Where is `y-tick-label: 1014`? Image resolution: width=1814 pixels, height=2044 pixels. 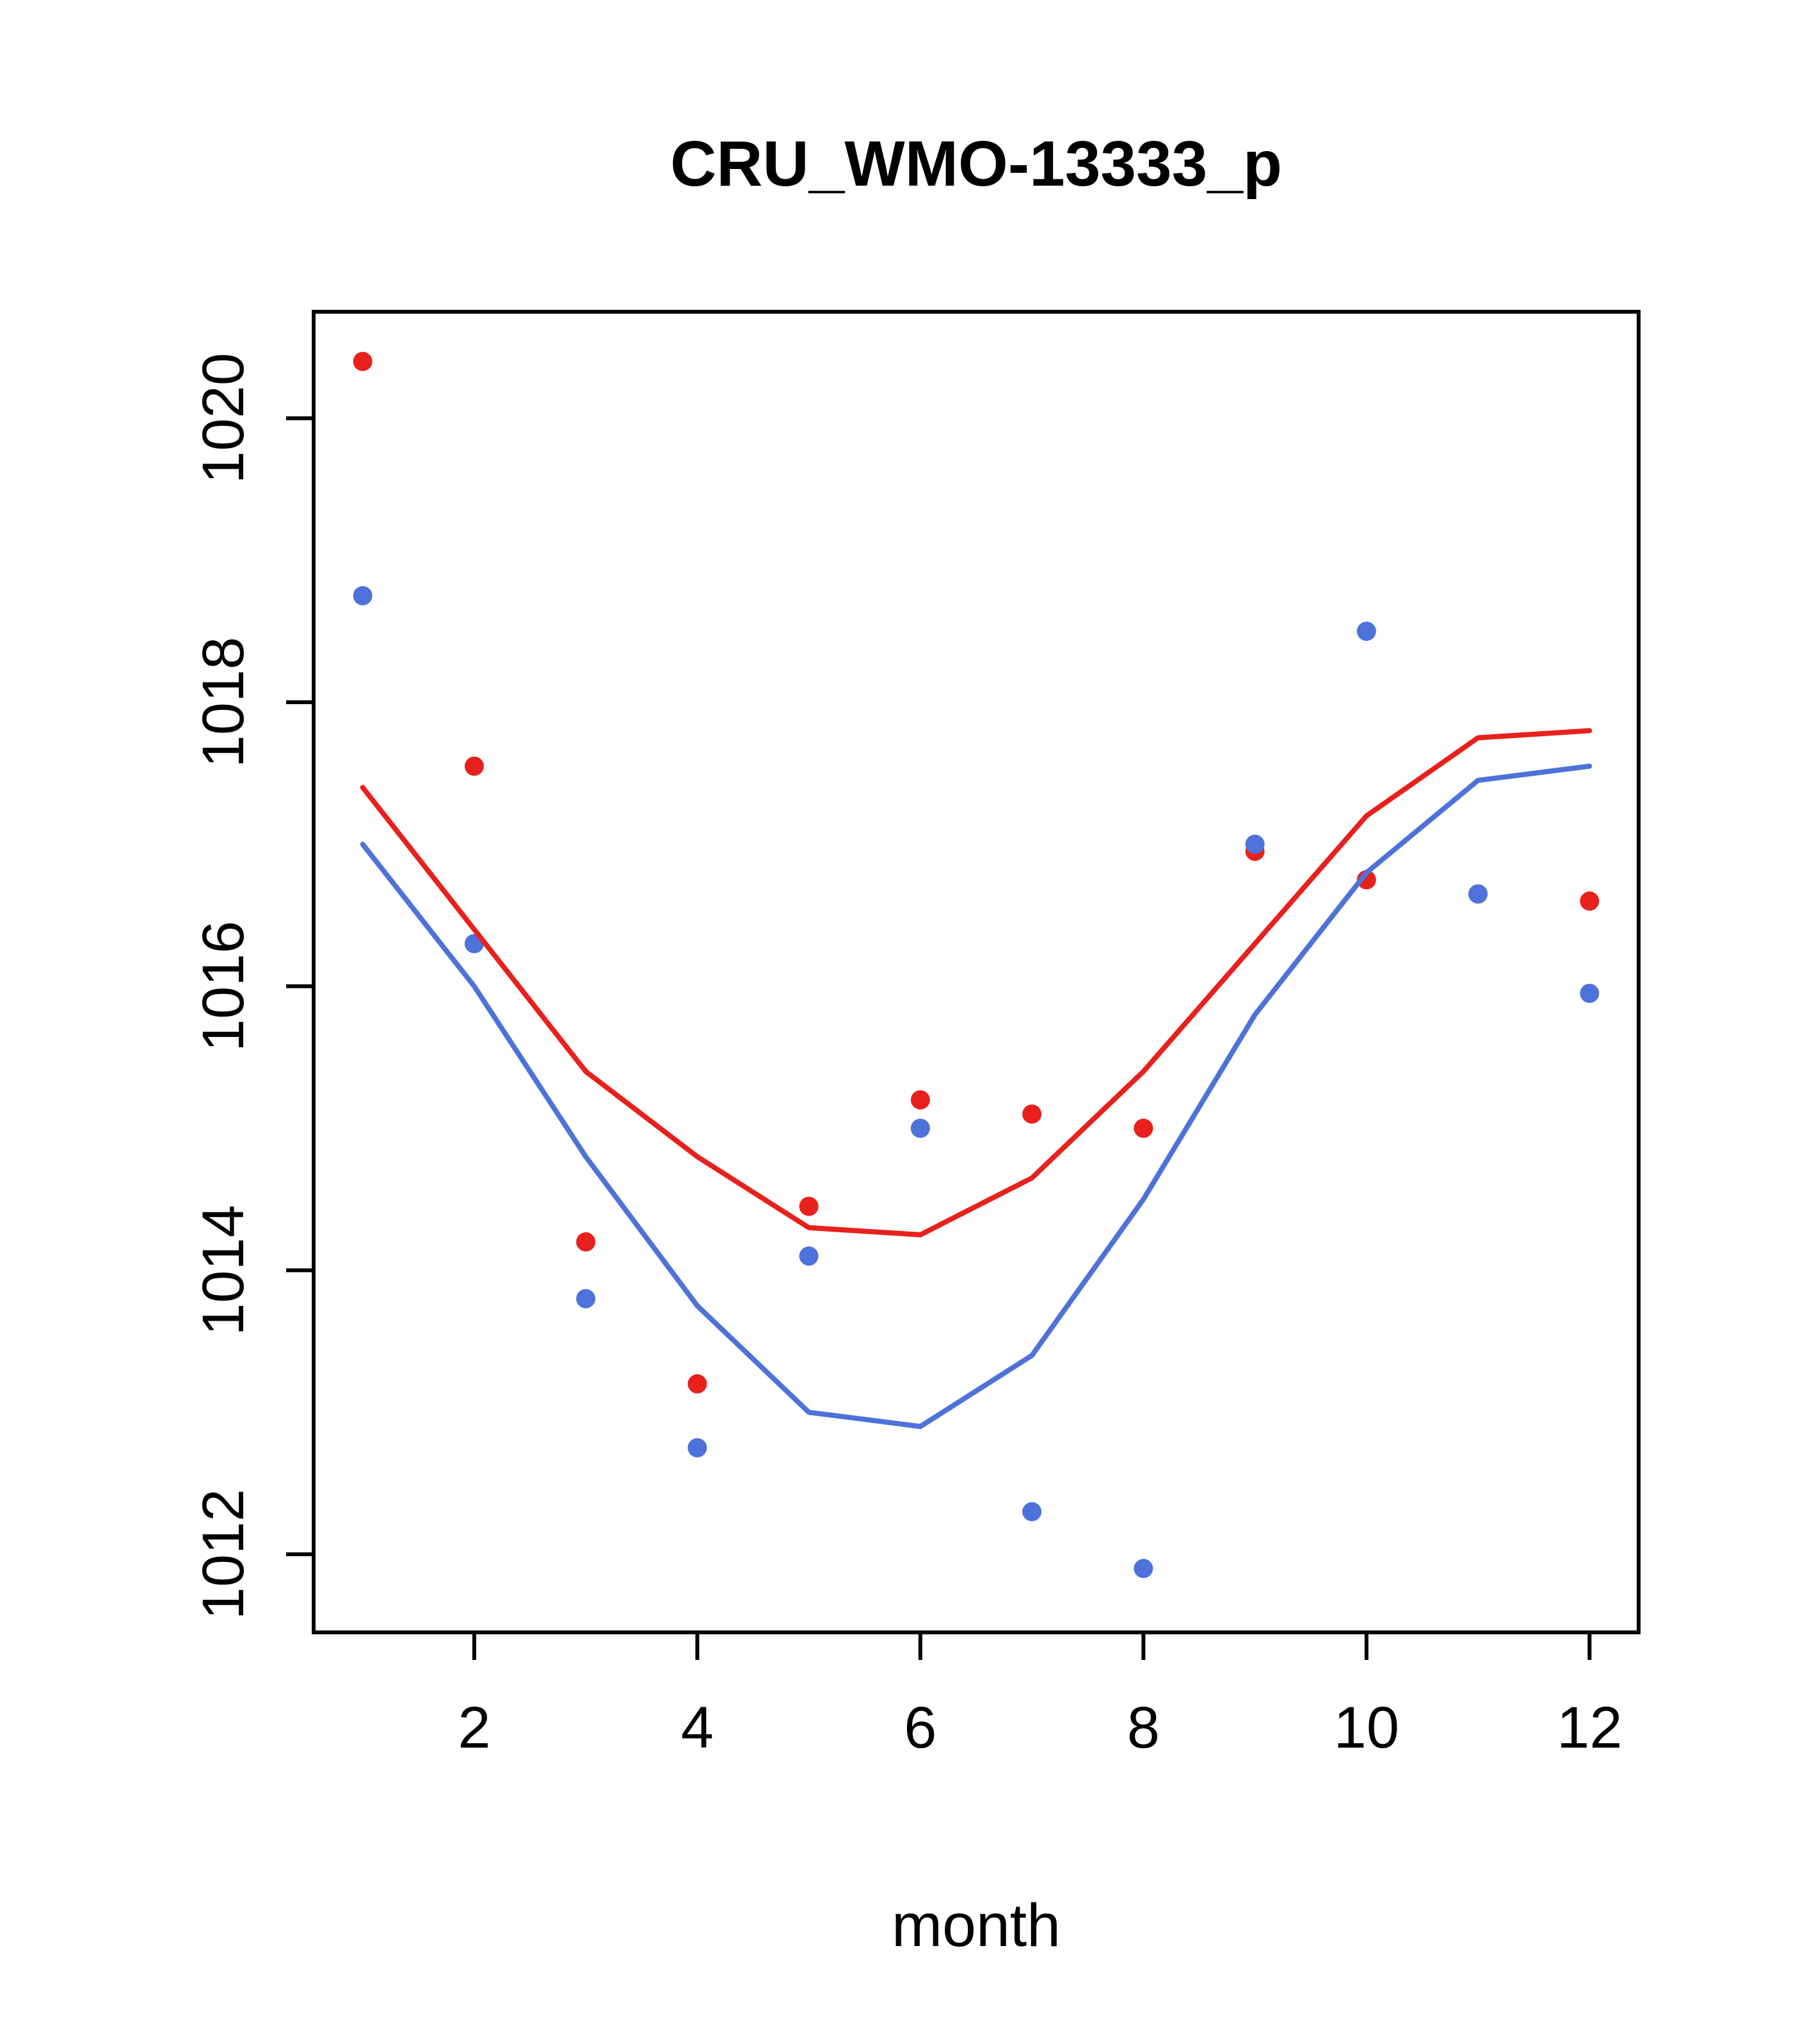
y-tick-label: 1014 is located at coordinates (223, 1270).